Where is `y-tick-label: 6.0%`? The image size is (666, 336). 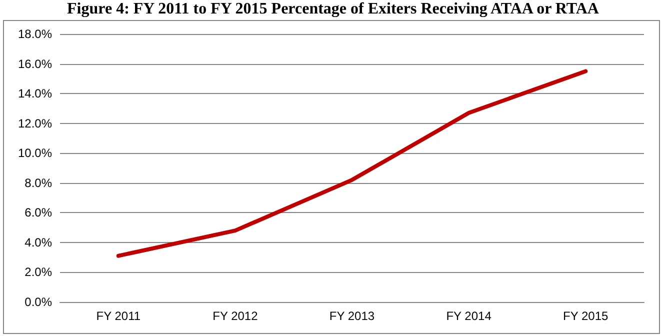
y-tick-label: 6.0% is located at coordinates (38, 213).